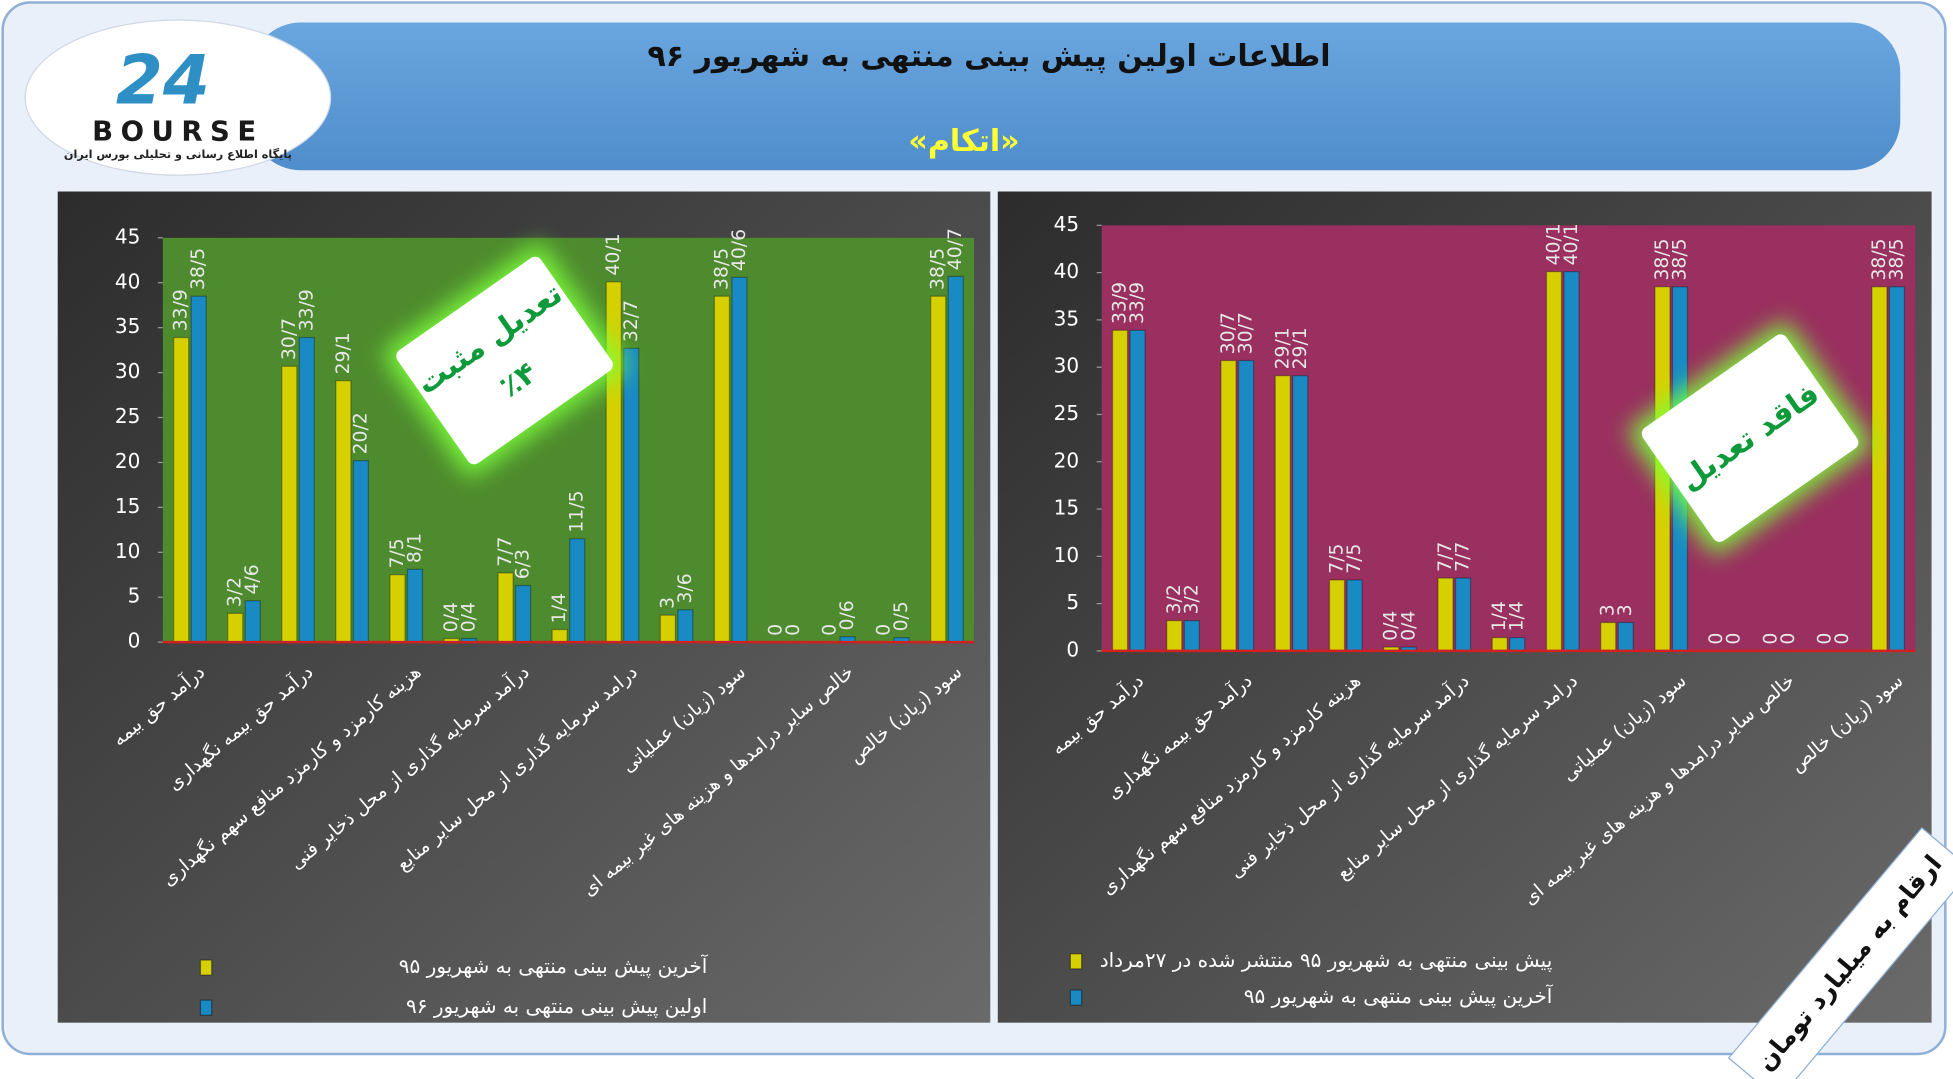 The image size is (1953, 1079). I want to click on value-label: 29/1, so click(343, 353).